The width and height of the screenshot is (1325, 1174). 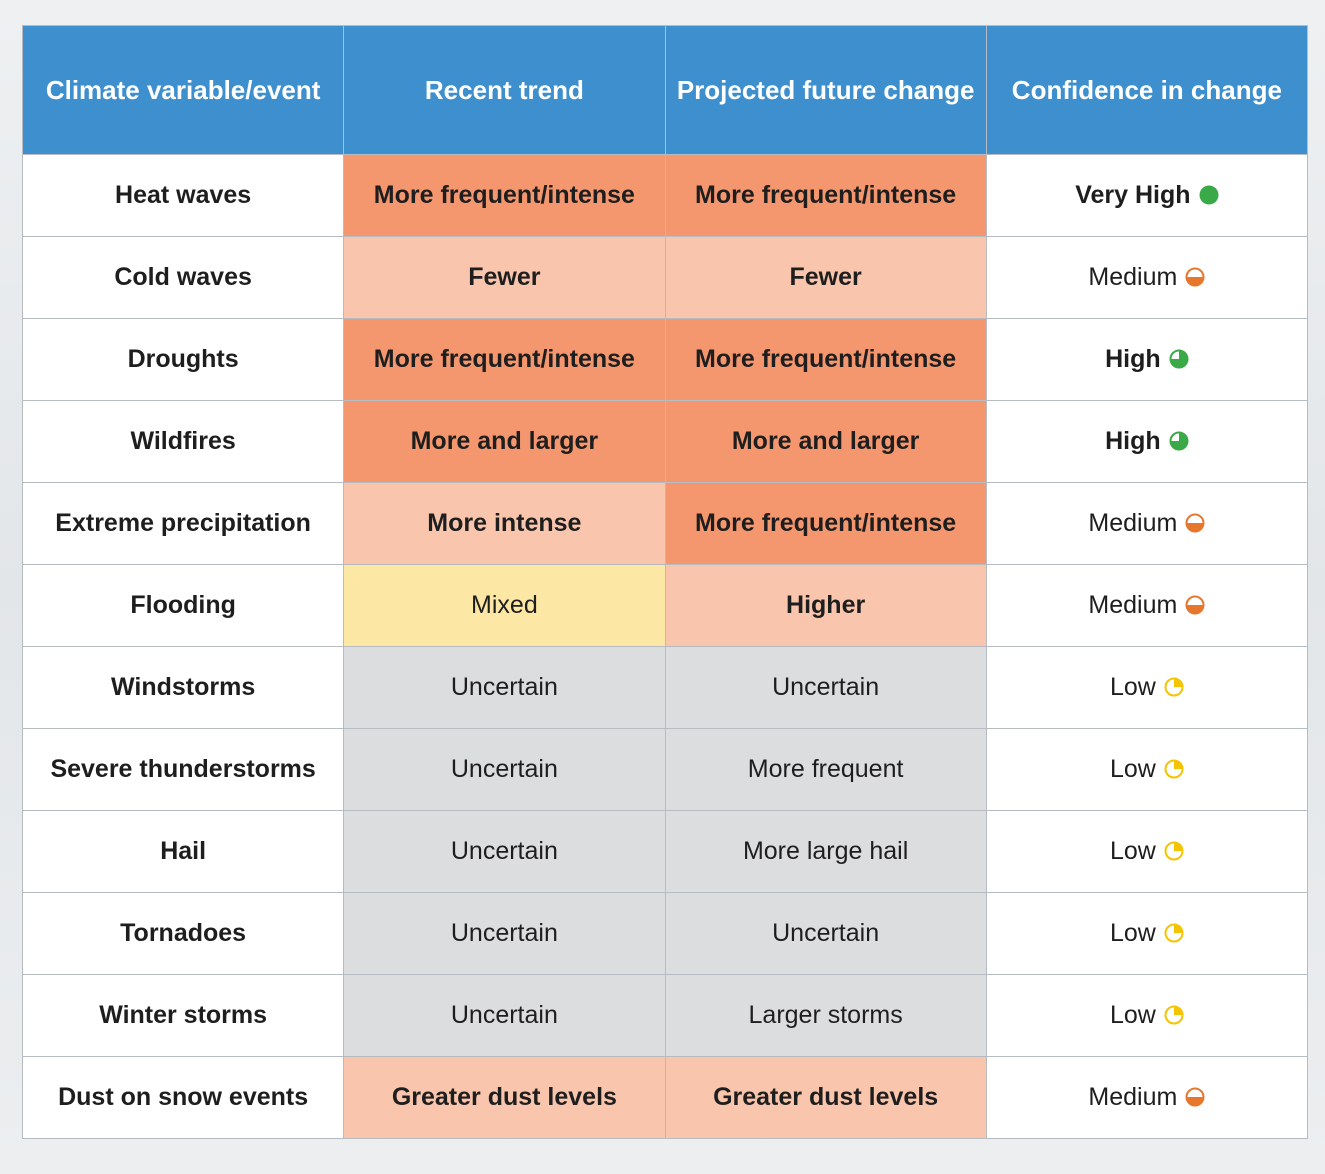 I want to click on cell-text: Higher, so click(x=826, y=605).